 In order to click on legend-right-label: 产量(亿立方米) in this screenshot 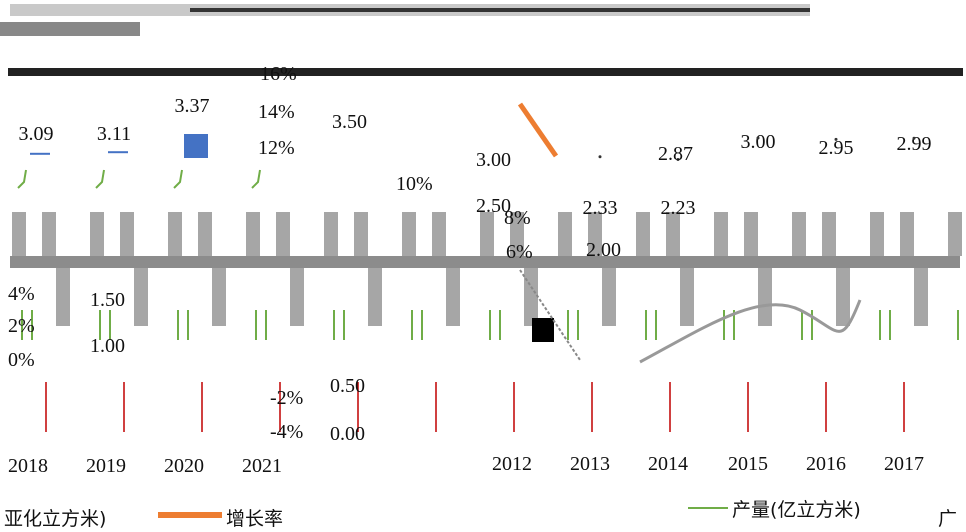, I will do `click(796, 510)`.